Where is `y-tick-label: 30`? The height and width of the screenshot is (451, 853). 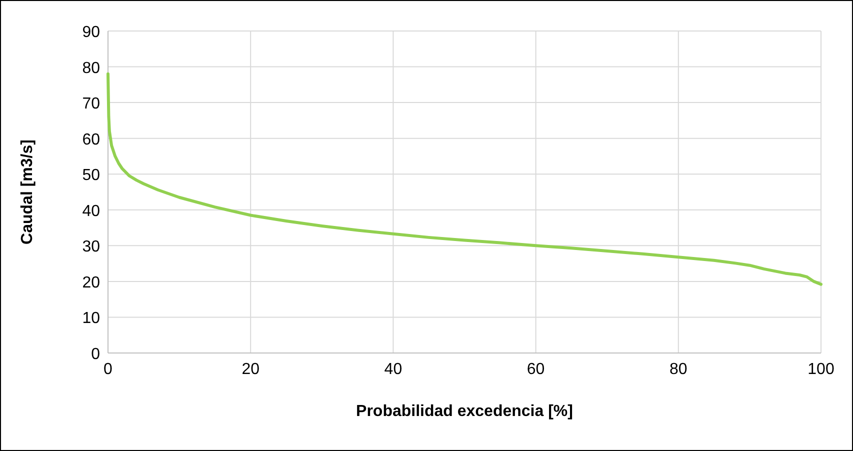
y-tick-label: 30 is located at coordinates (91, 247).